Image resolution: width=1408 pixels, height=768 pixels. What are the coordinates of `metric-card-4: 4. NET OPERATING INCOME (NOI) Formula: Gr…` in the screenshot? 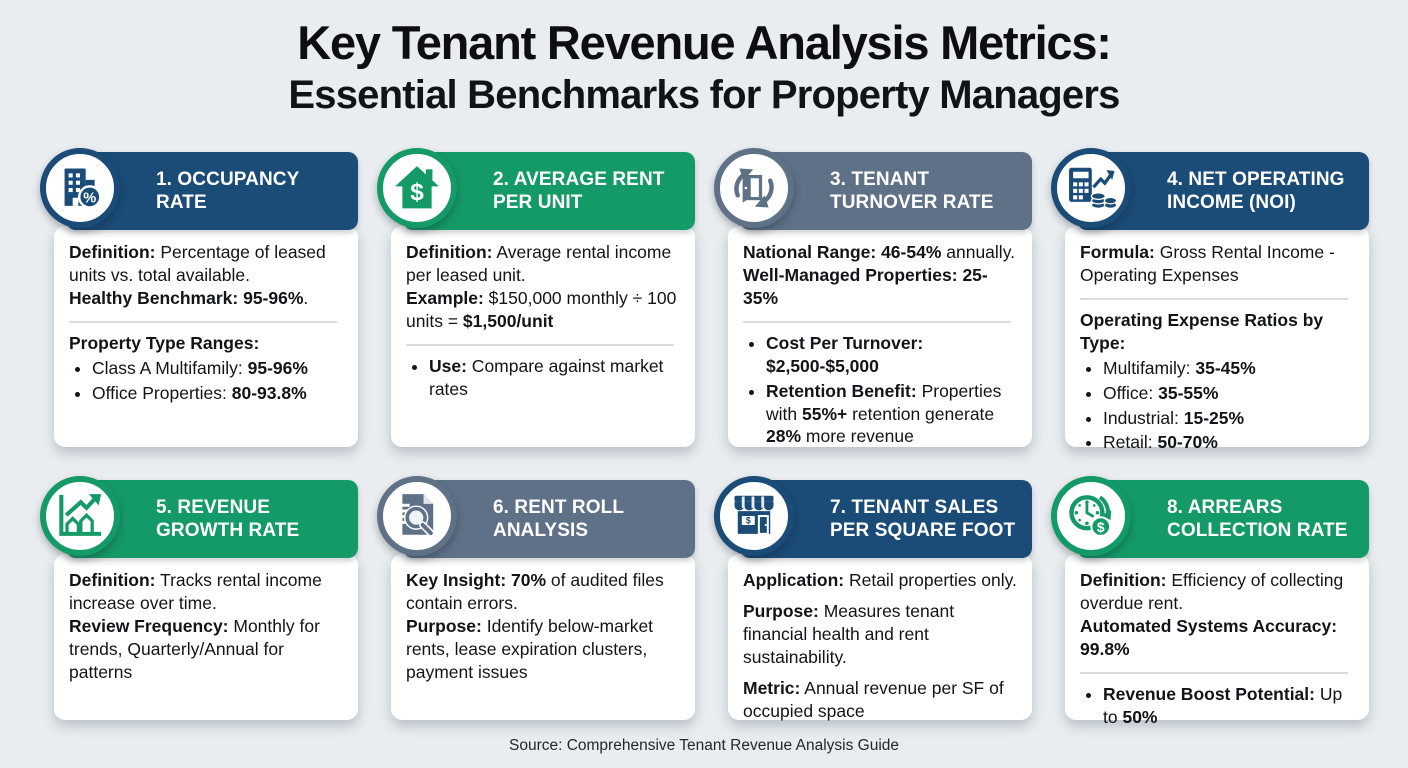 It's located at (1210, 300).